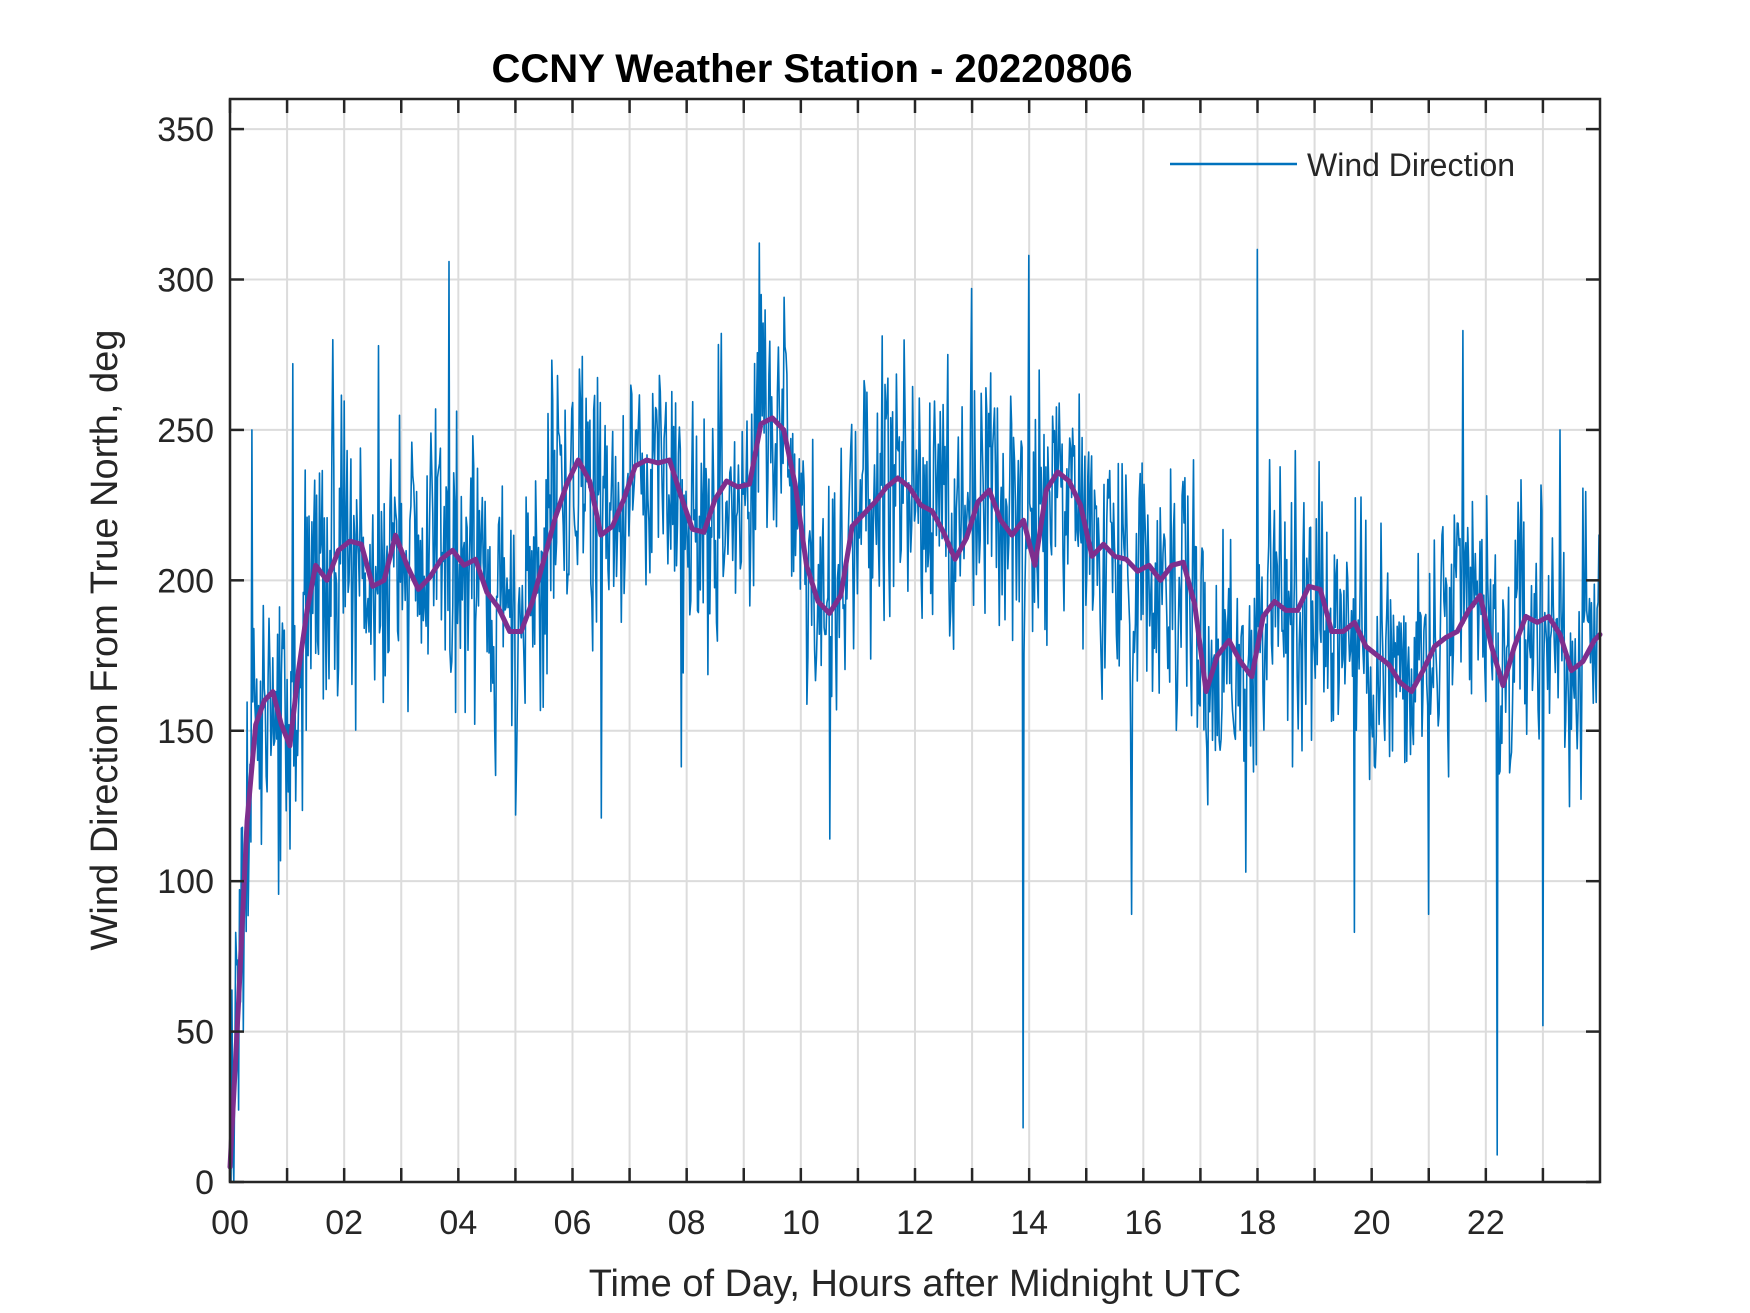 This screenshot has height=1313, width=1750. I want to click on y-tick-label: 150, so click(185, 732).